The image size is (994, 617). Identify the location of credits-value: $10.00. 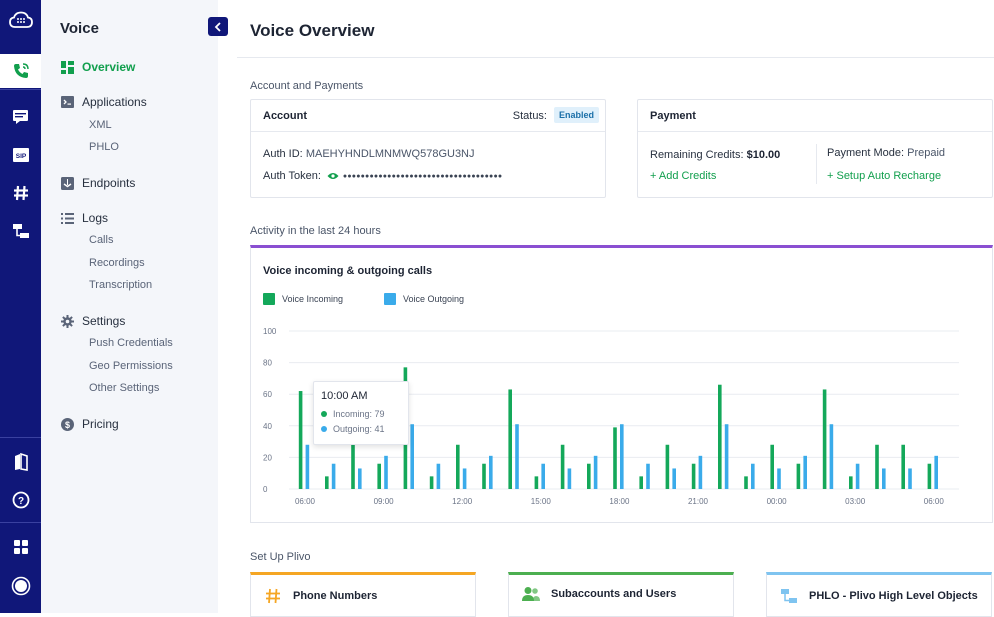
(763, 155).